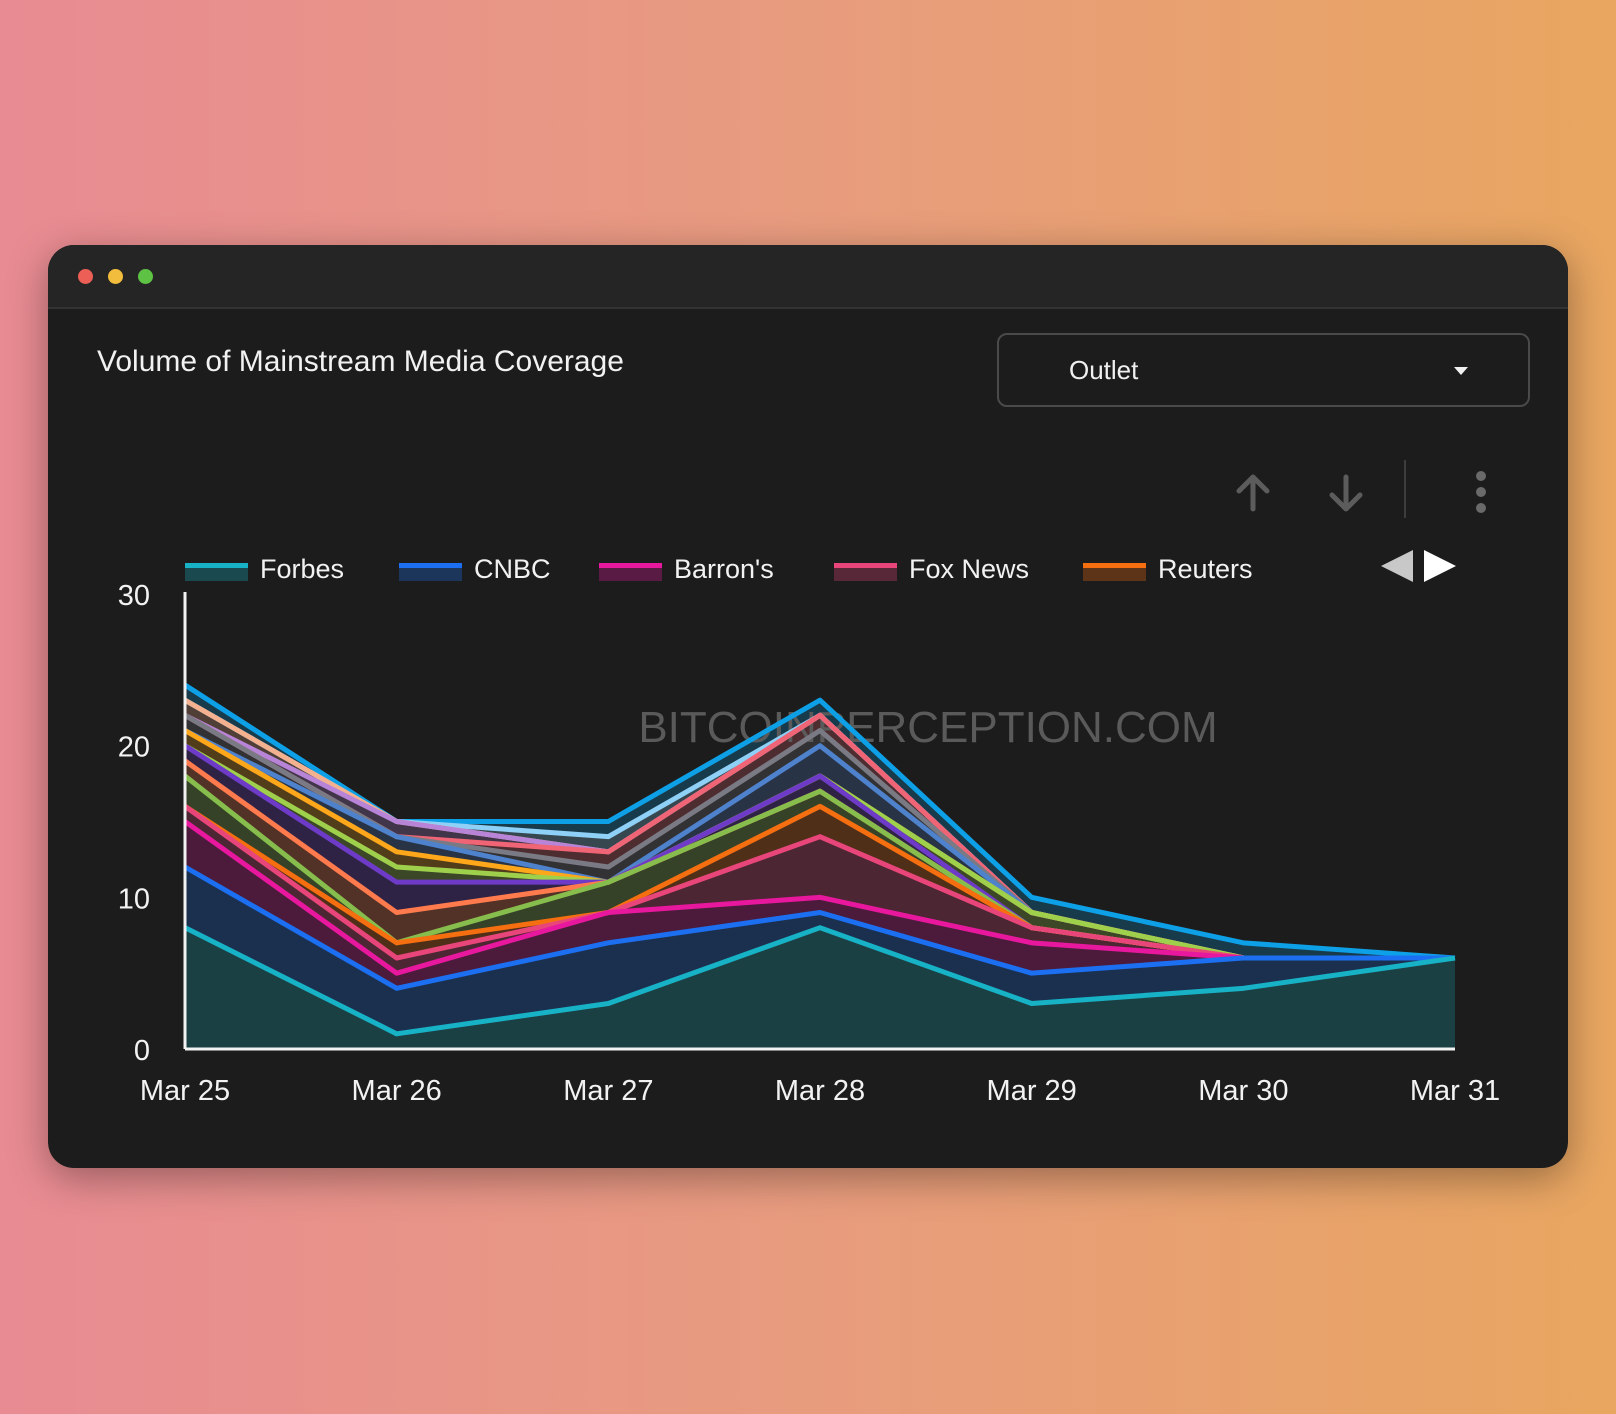  Describe the element at coordinates (512, 569) in the screenshot. I see `legend-label: CNBC` at that location.